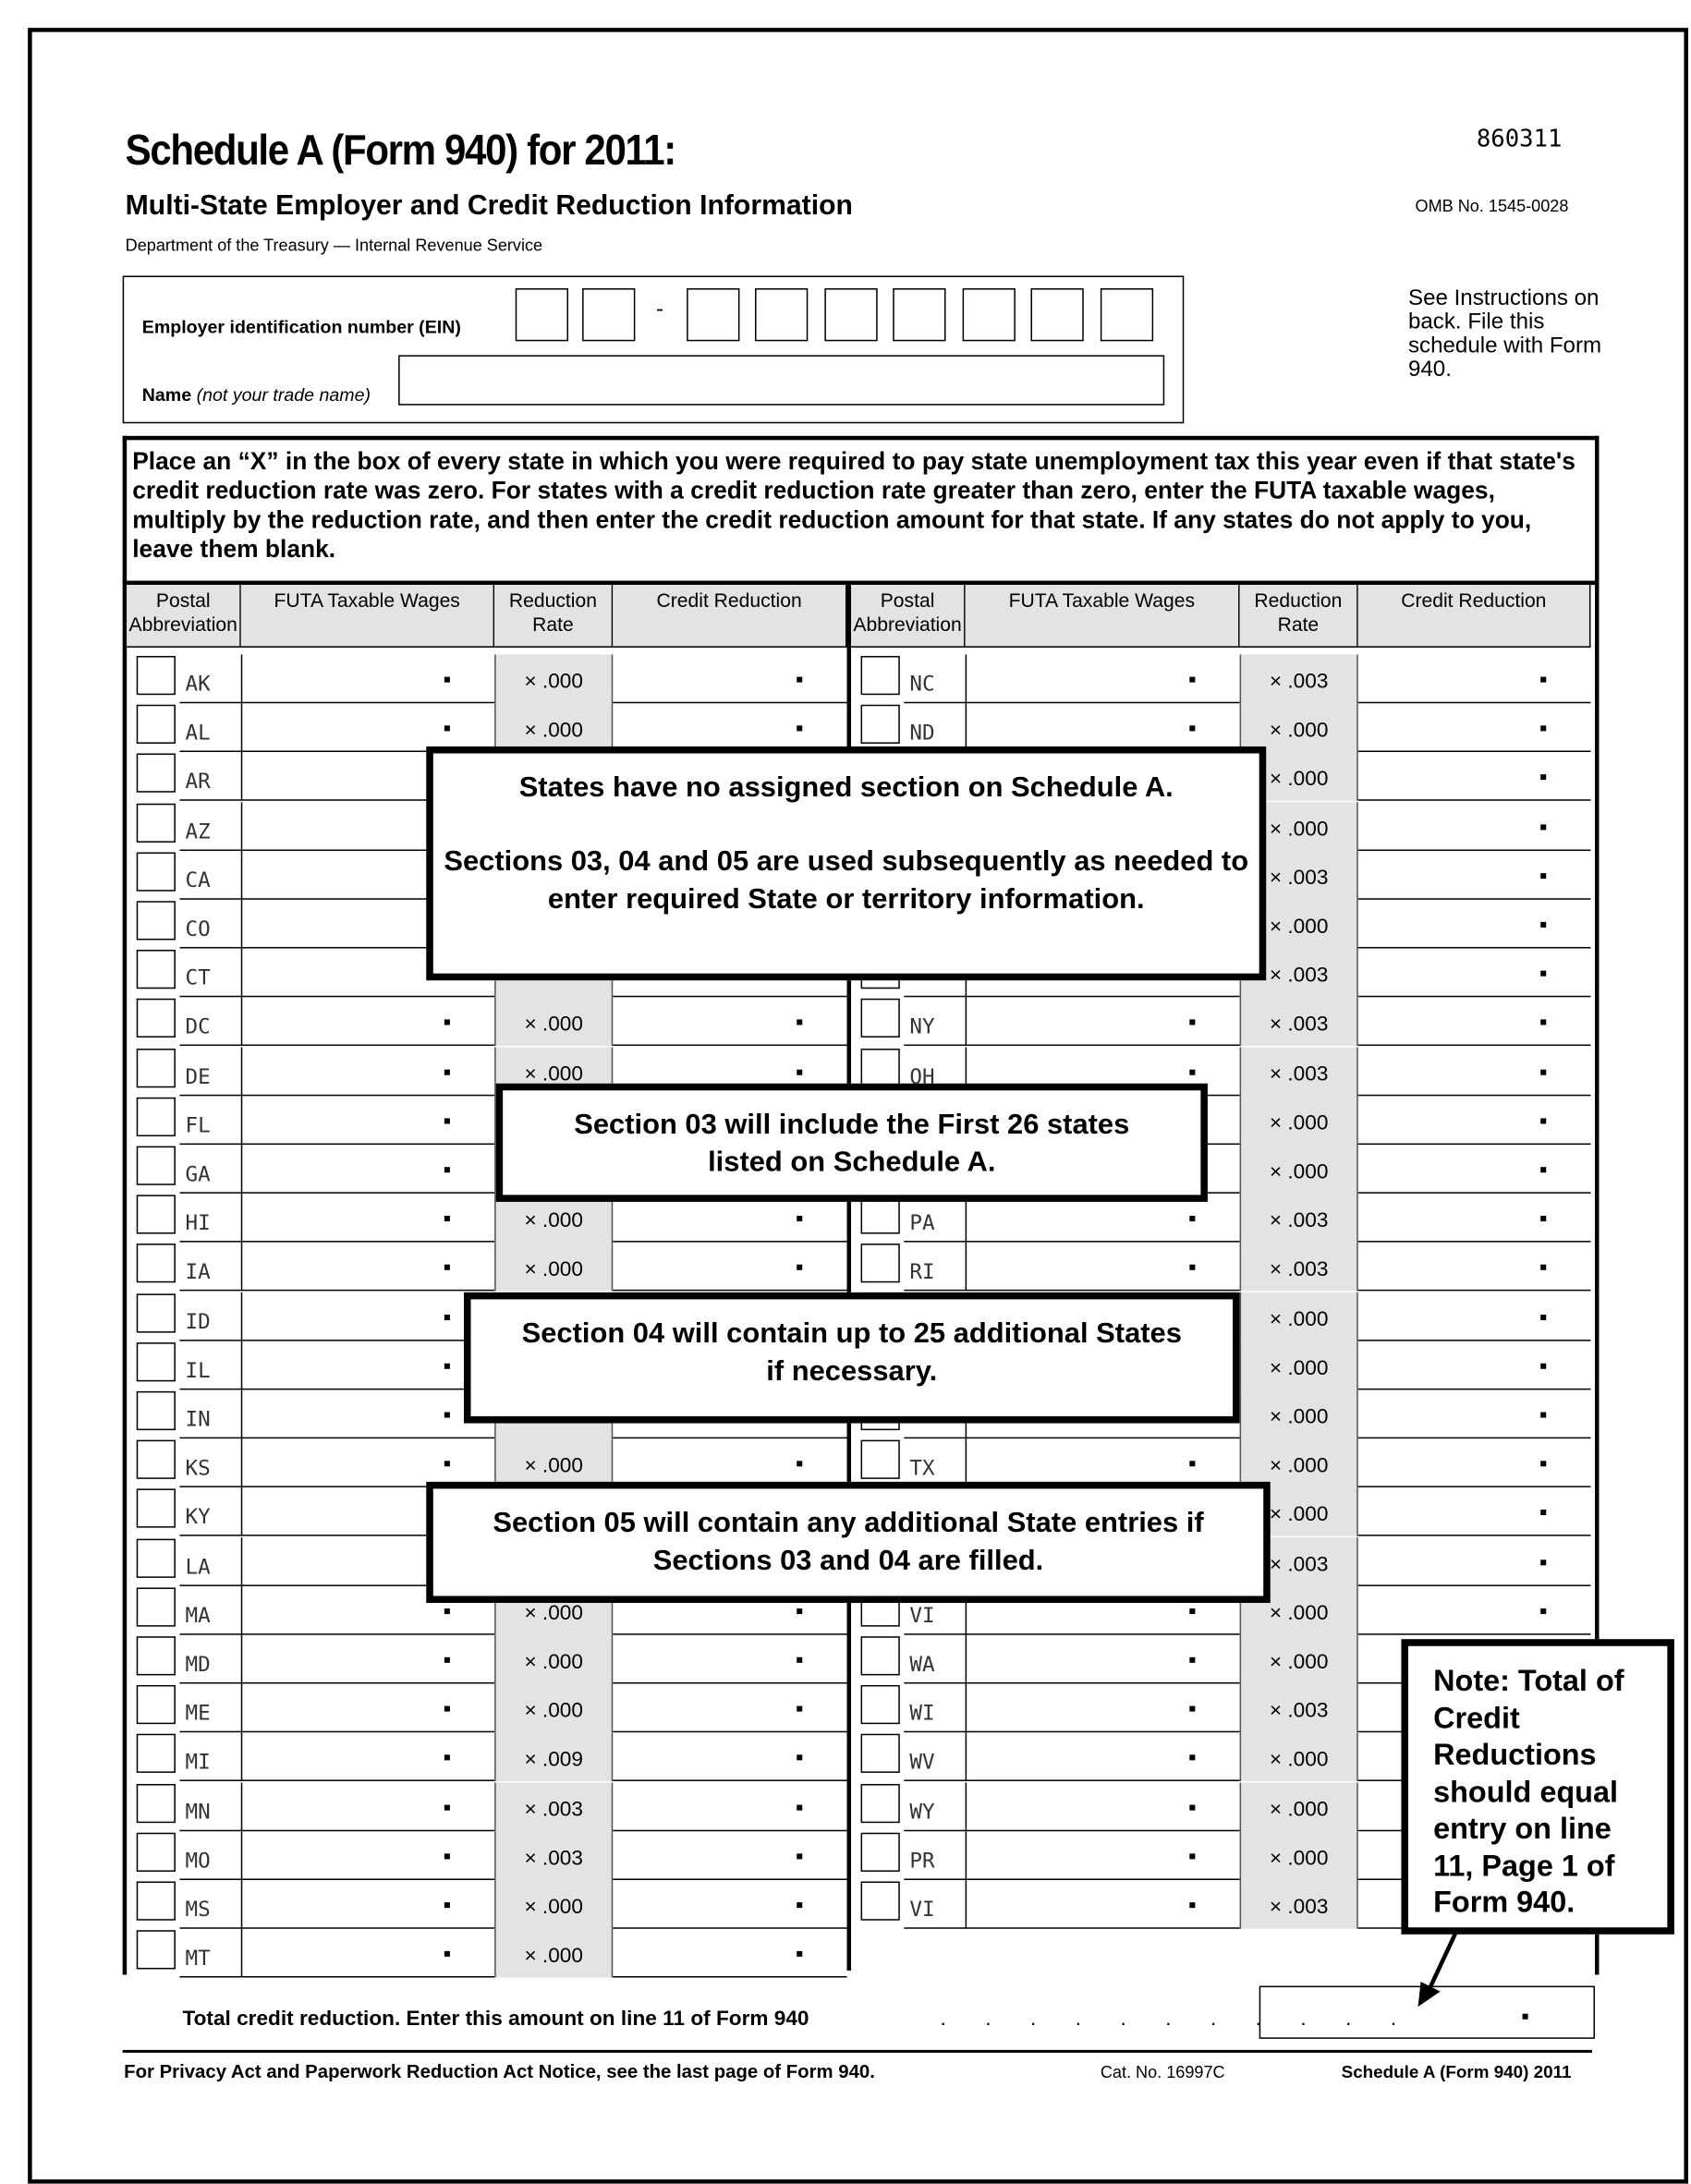 This screenshot has width=1691, height=2184. I want to click on total-credit-reduction-field, so click(1427, 2012).